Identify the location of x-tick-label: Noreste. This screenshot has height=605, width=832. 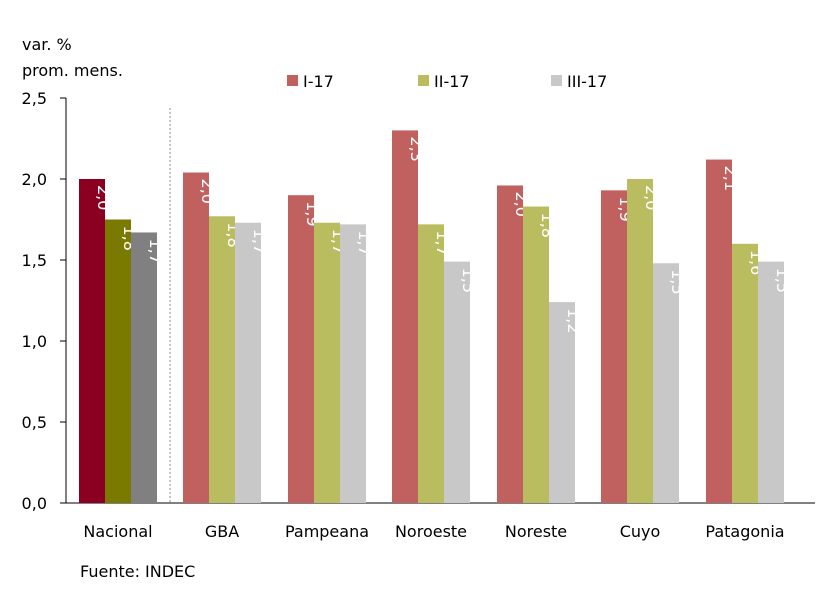
(536, 531).